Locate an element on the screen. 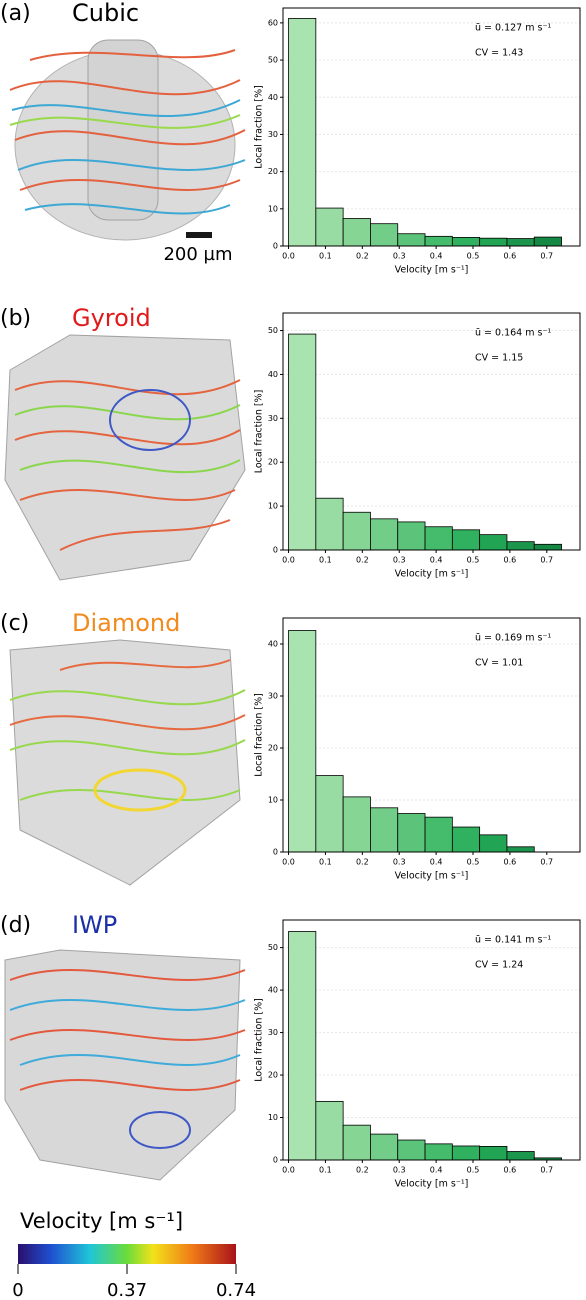 This screenshot has height=1300, width=586. panel-title: Cubic is located at coordinates (105, 13).